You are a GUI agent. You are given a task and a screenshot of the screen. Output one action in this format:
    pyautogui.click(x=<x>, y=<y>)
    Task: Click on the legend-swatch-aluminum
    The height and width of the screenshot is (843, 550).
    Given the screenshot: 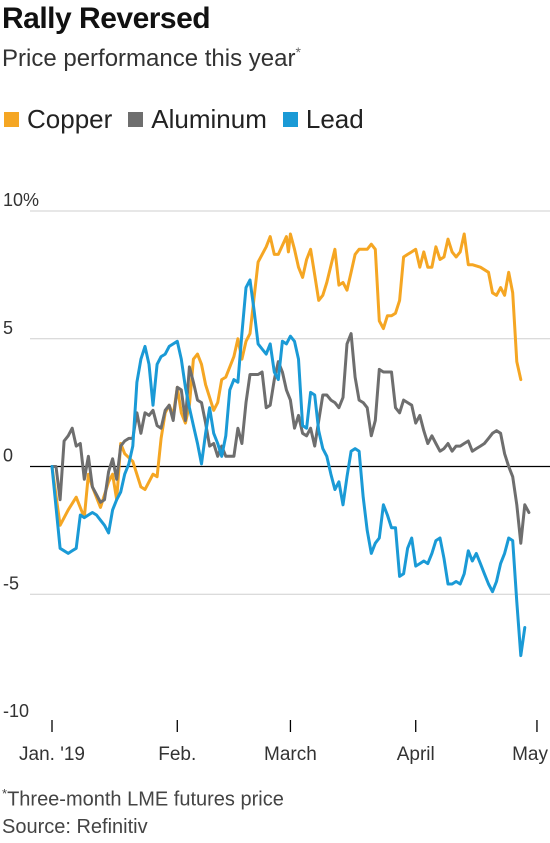 What is the action you would take?
    pyautogui.click(x=136, y=119)
    